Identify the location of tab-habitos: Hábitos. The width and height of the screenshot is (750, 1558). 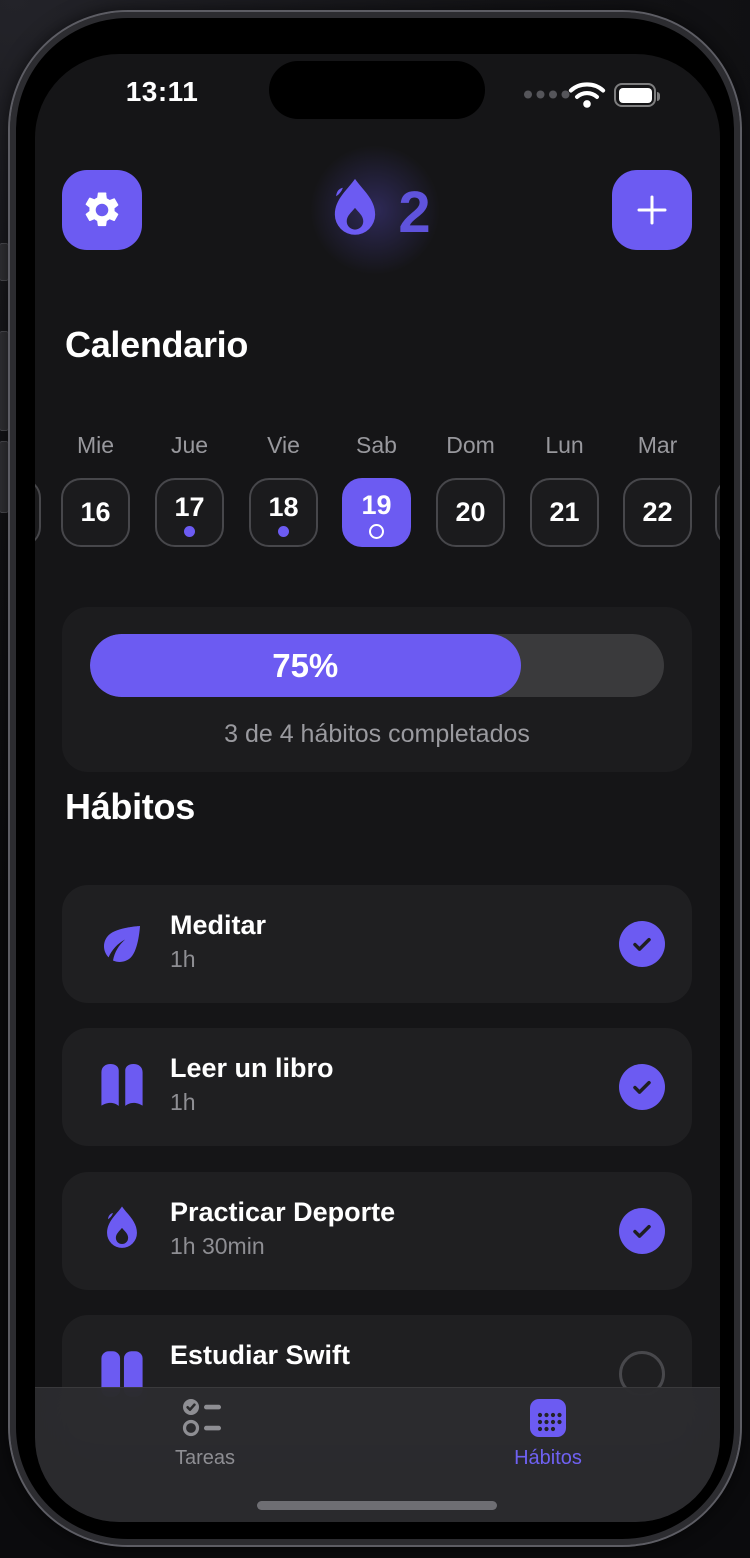
(548, 1433).